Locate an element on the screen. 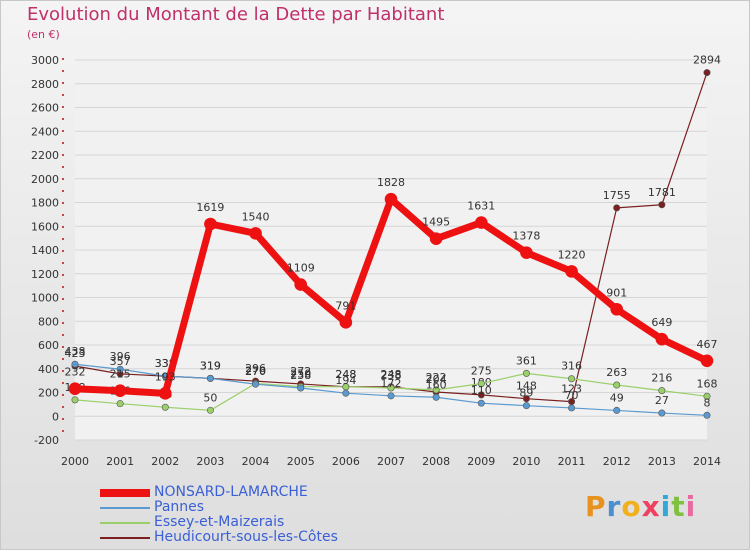 The height and width of the screenshot is (550, 750). y-tick-label: 1600 is located at coordinates (45, 226).